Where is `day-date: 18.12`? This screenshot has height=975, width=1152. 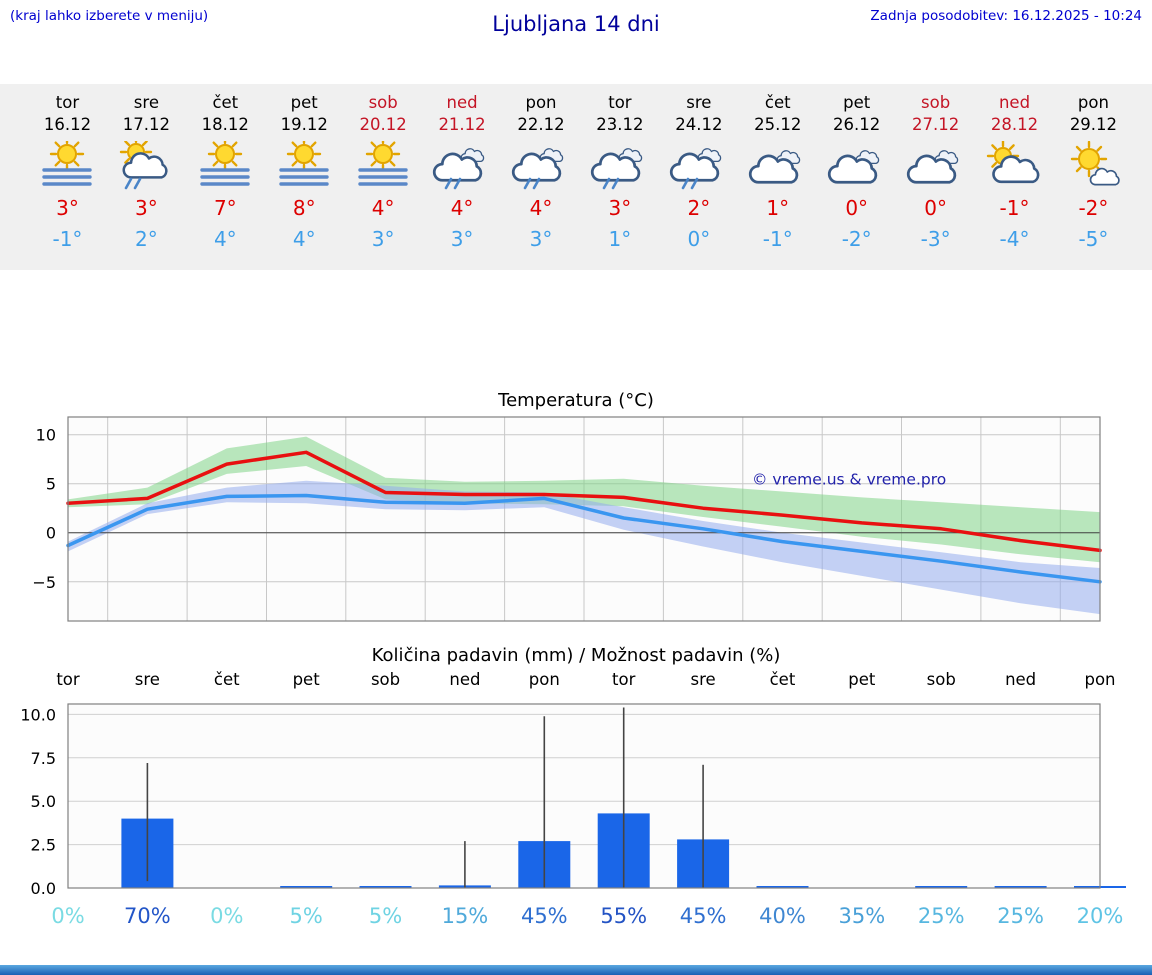
day-date: 18.12 is located at coordinates (225, 124).